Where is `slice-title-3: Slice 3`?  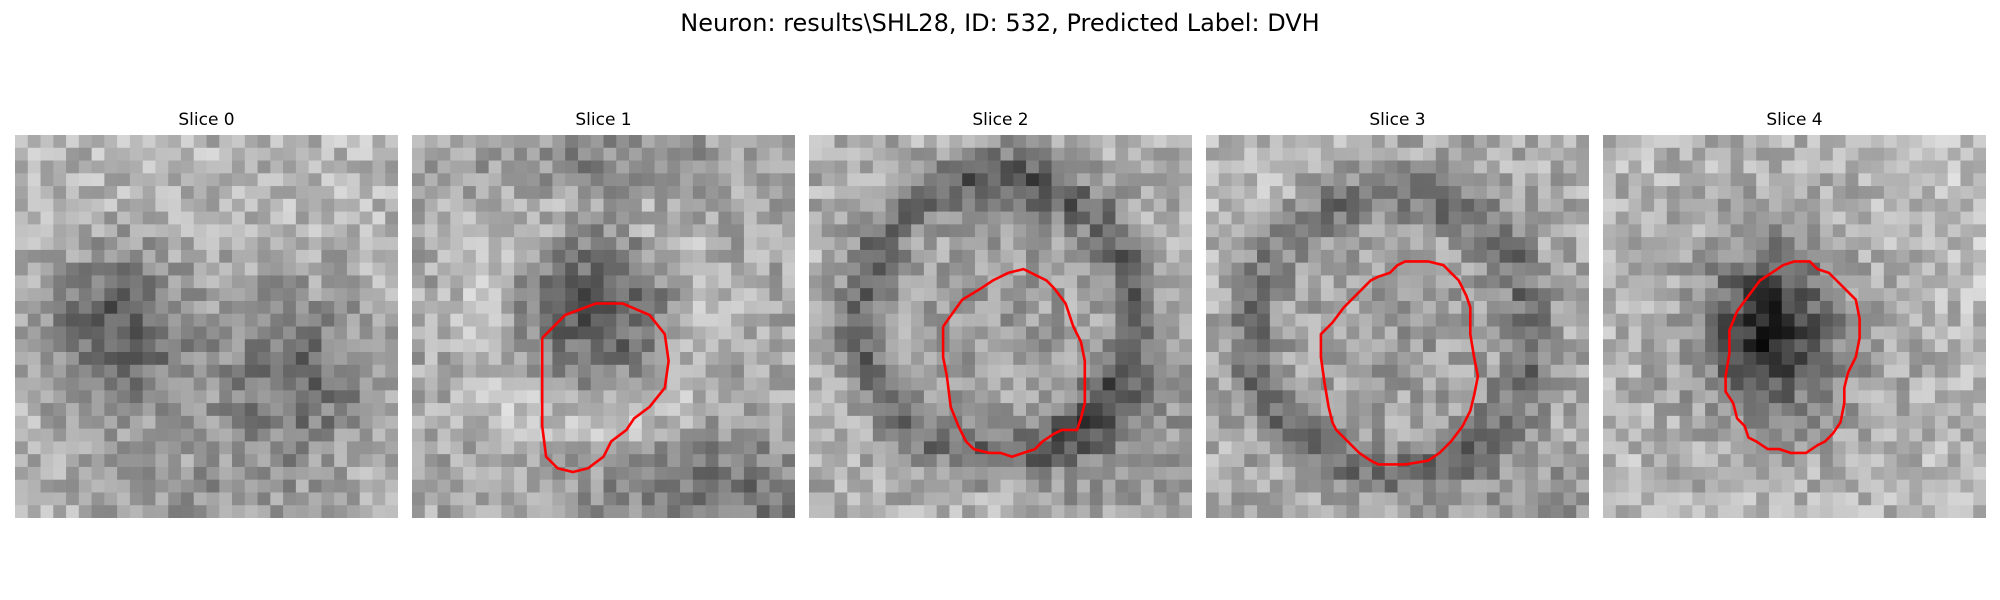
slice-title-3: Slice 3 is located at coordinates (1397, 120).